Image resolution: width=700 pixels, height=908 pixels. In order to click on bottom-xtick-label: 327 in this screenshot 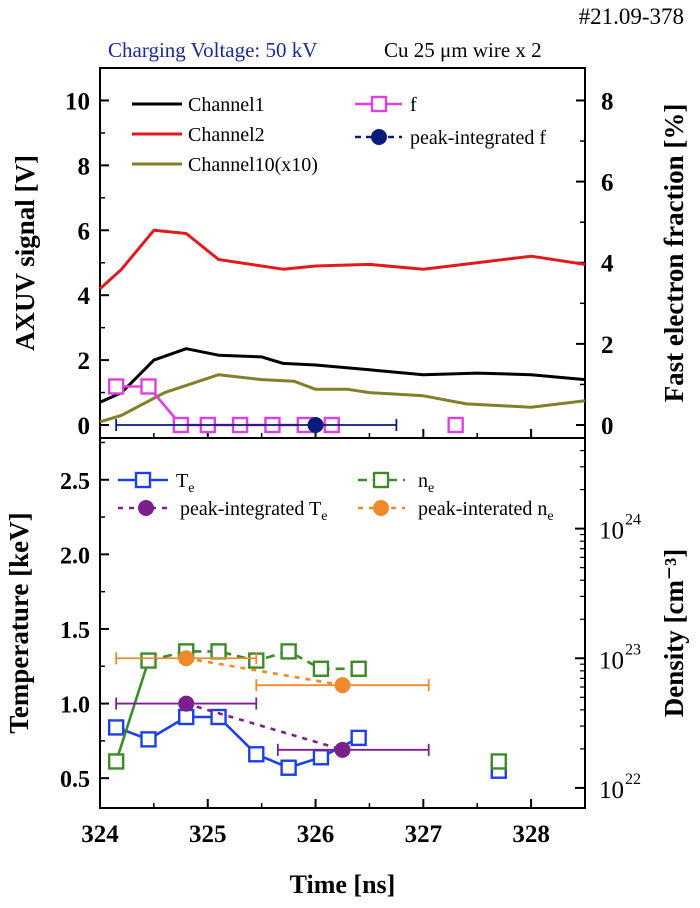, I will do `click(424, 834)`.